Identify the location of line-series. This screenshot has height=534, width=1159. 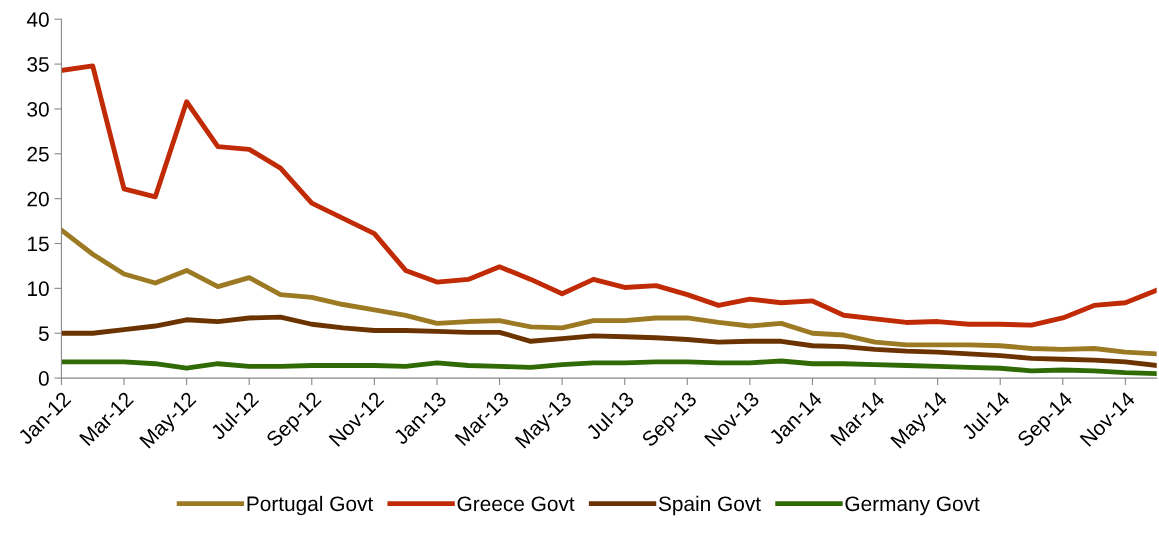
(609, 341).